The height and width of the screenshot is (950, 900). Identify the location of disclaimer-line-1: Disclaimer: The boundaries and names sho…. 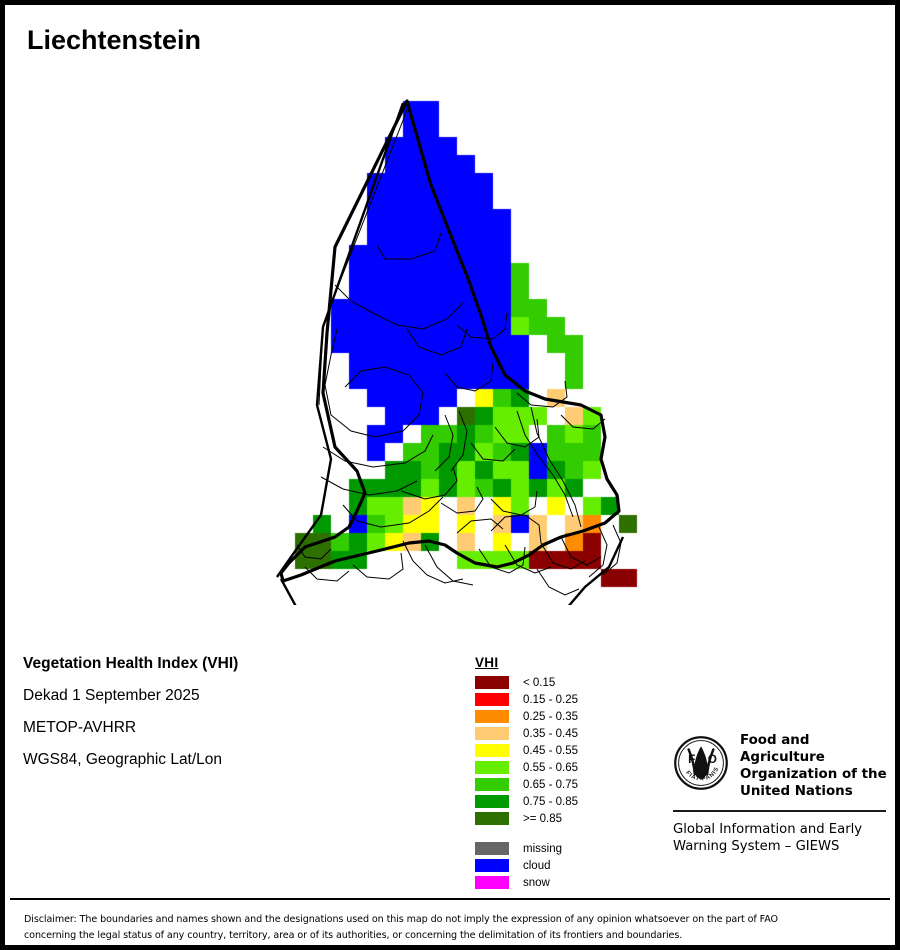
(401, 919).